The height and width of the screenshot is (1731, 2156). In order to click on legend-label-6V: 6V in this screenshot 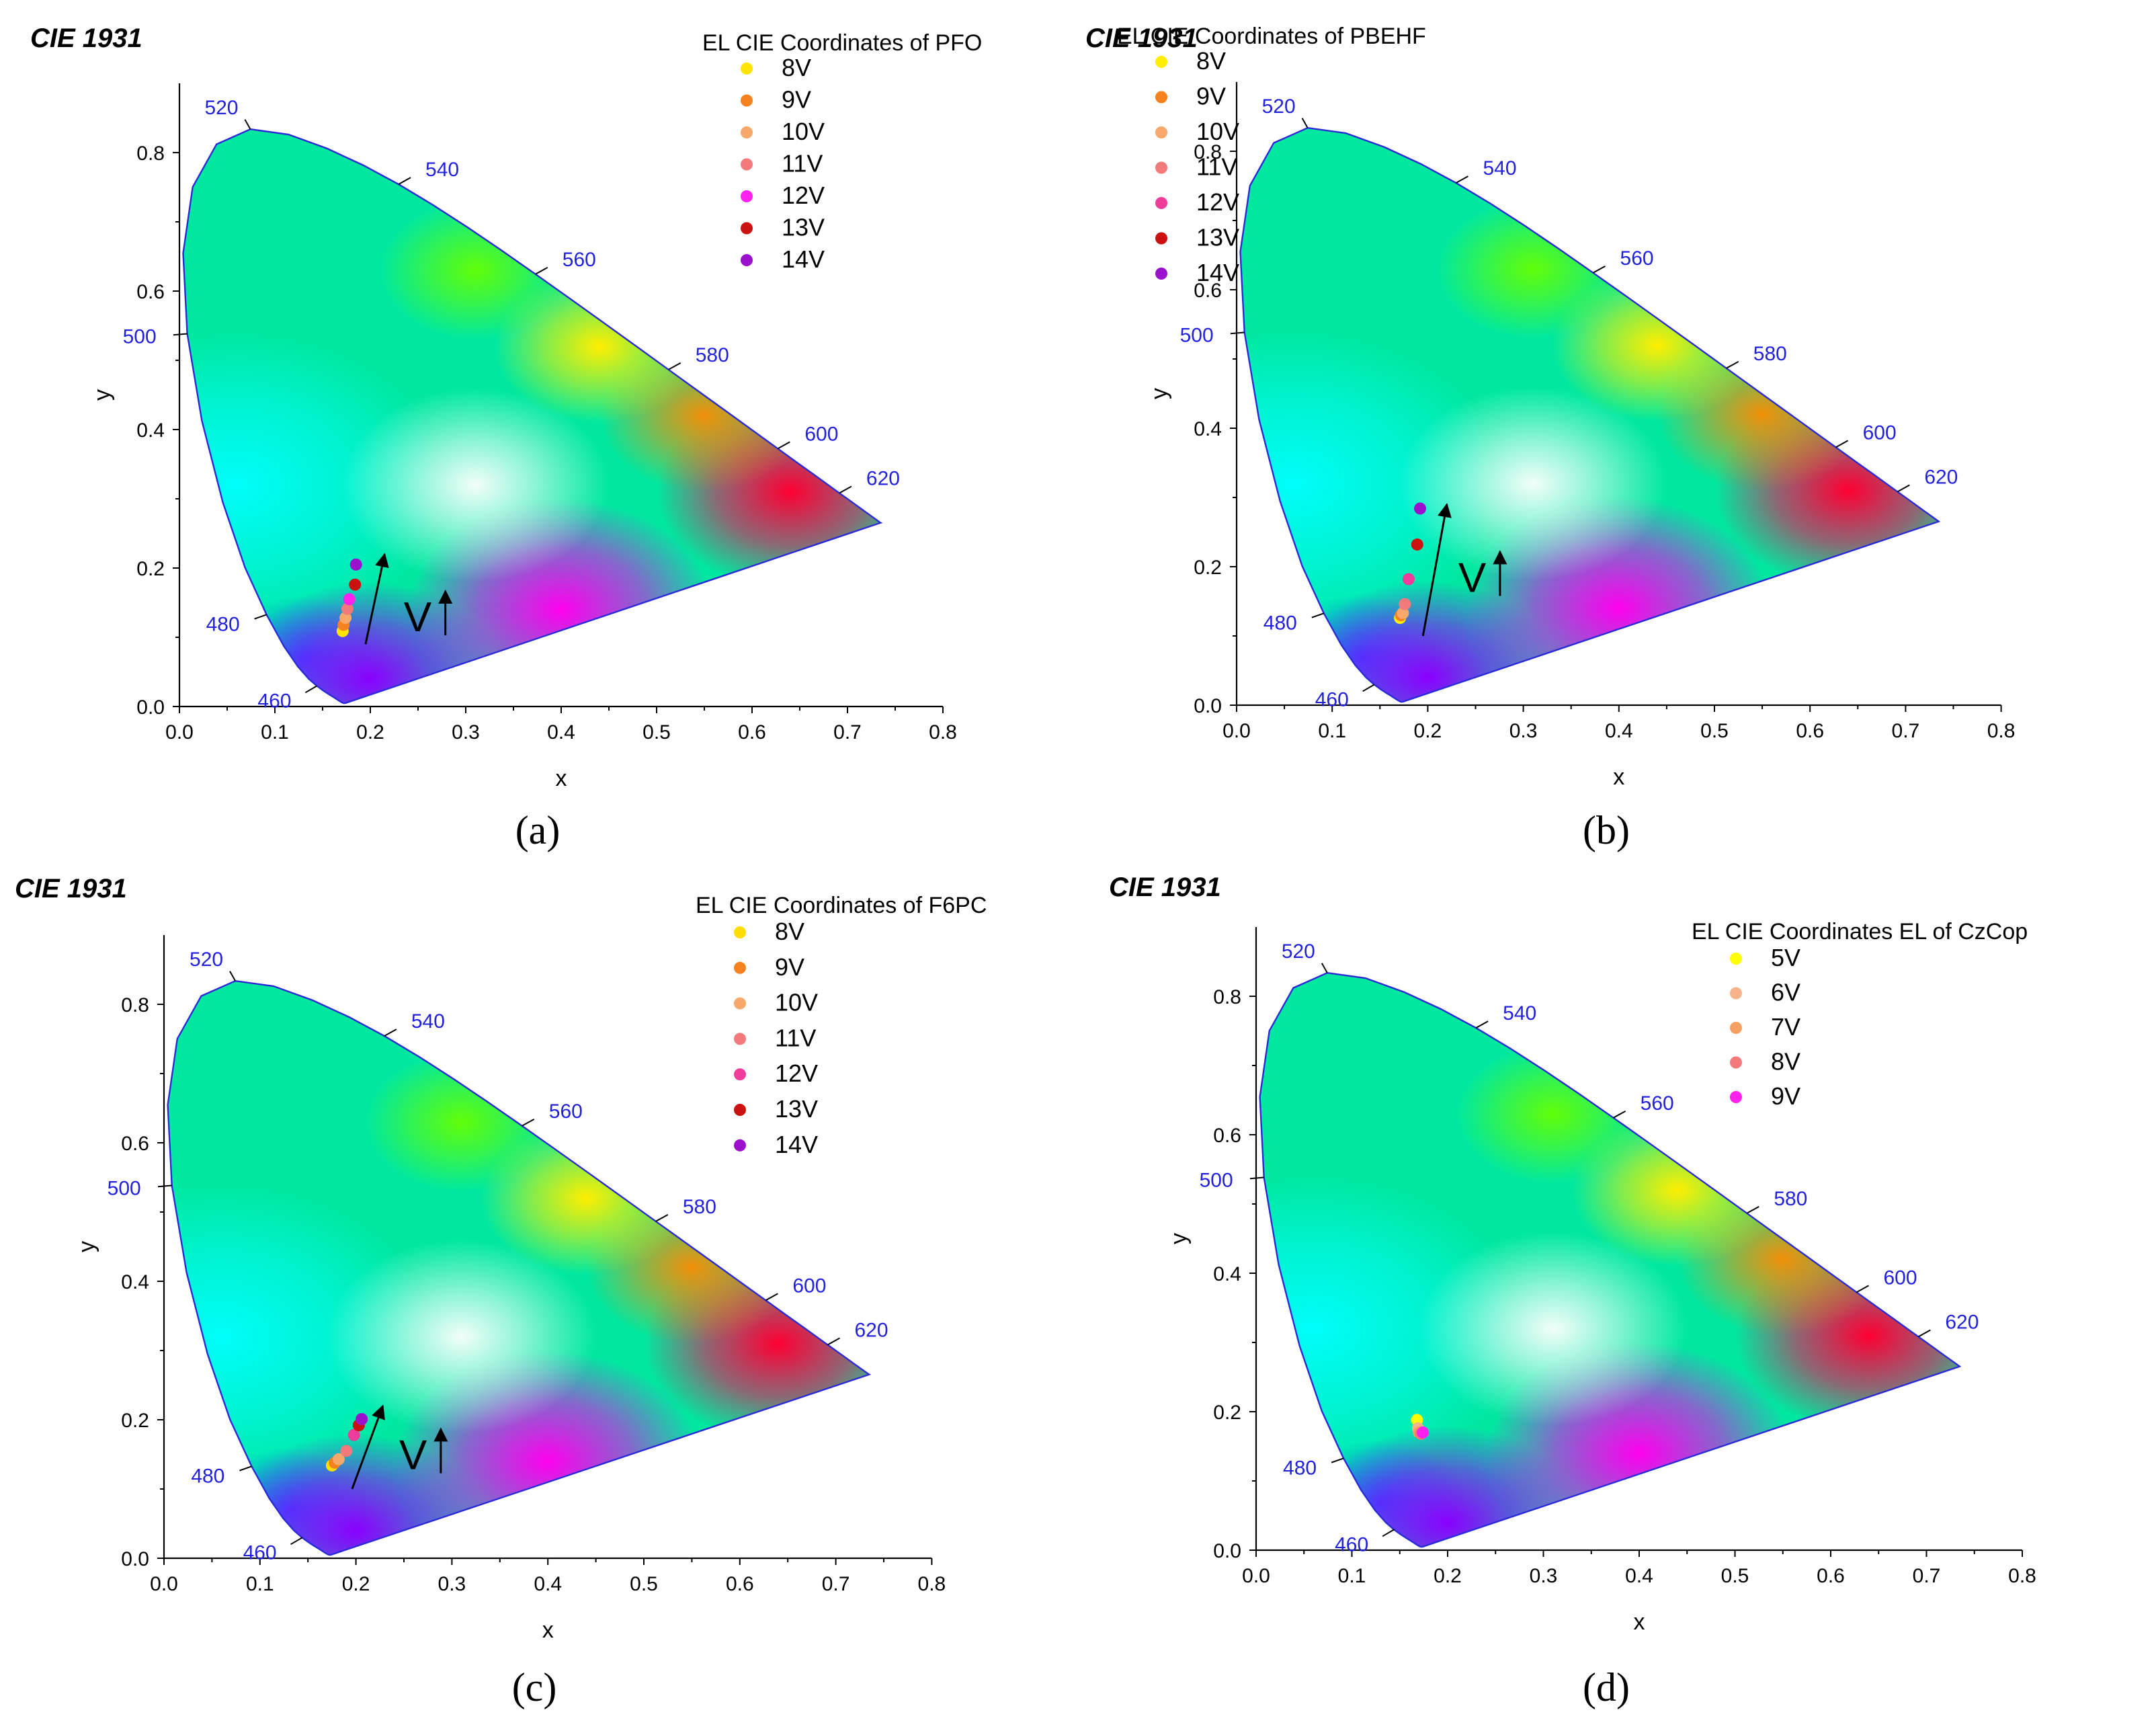, I will do `click(1785, 992)`.